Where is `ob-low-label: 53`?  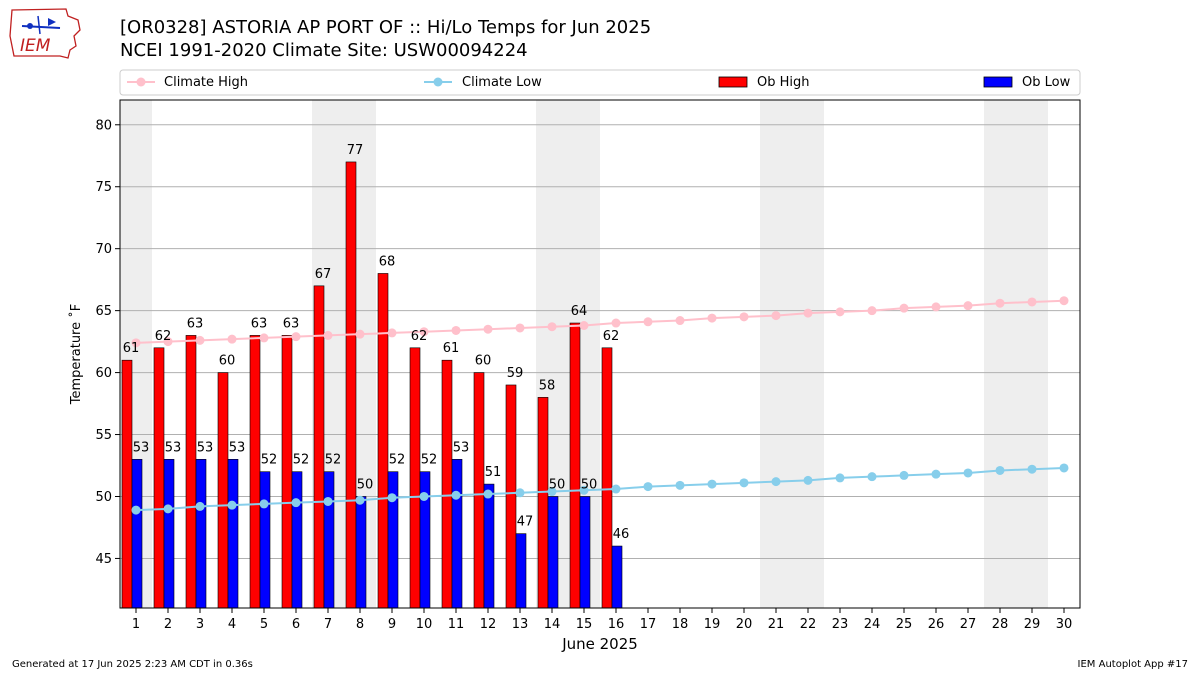 ob-low-label: 53 is located at coordinates (461, 447).